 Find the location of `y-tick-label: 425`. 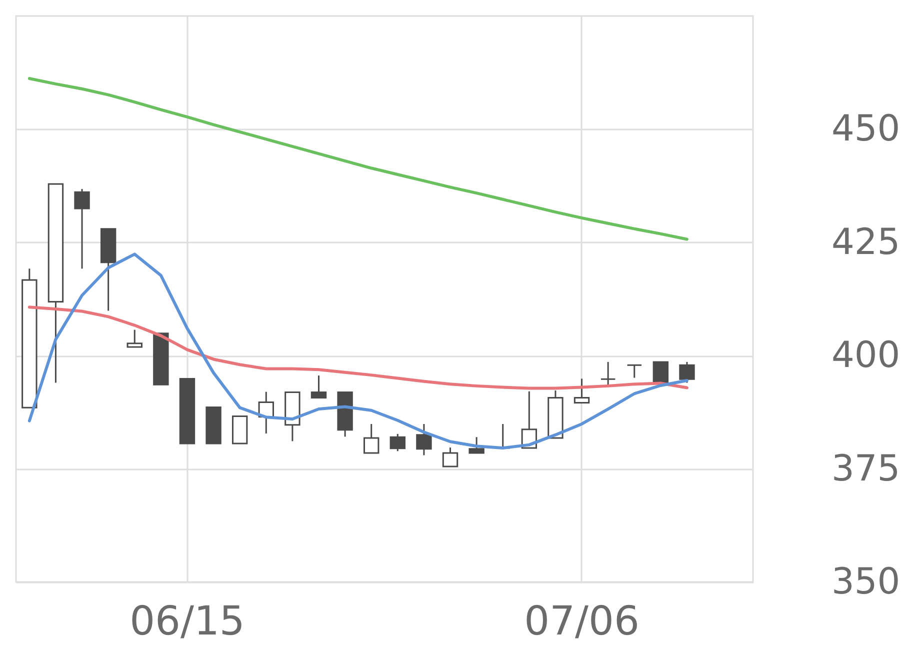

y-tick-label: 425 is located at coordinates (866, 242).